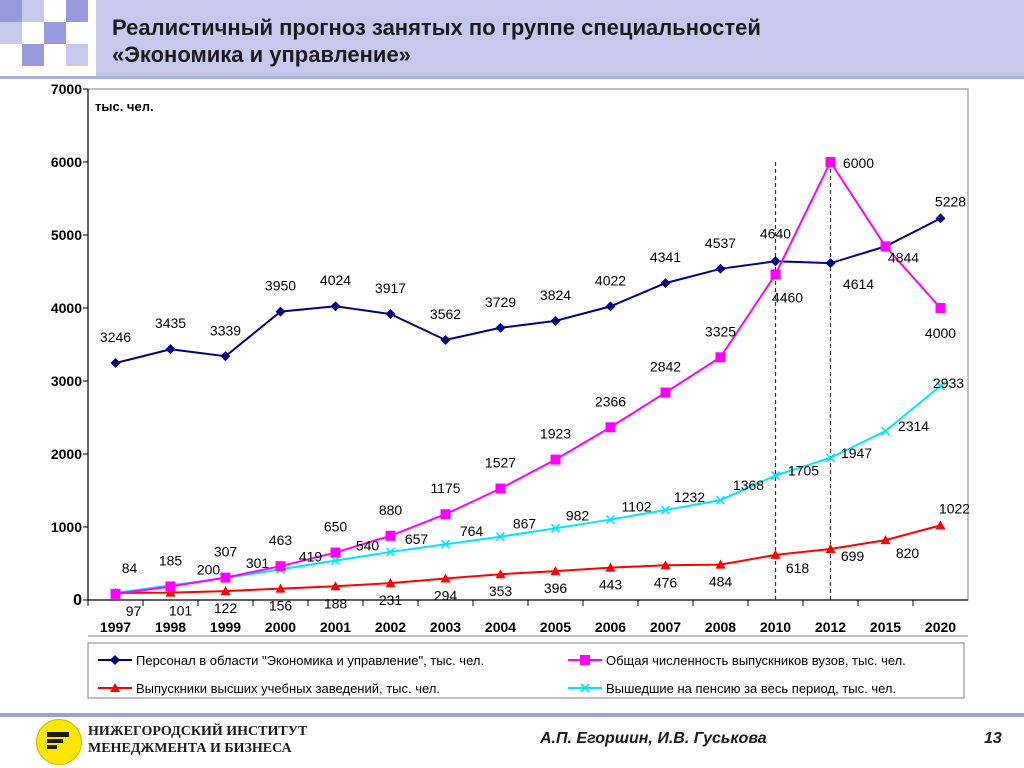 The height and width of the screenshot is (768, 1024). What do you see at coordinates (665, 627) in the screenshot?
I see `x-tick-label: 2007` at bounding box center [665, 627].